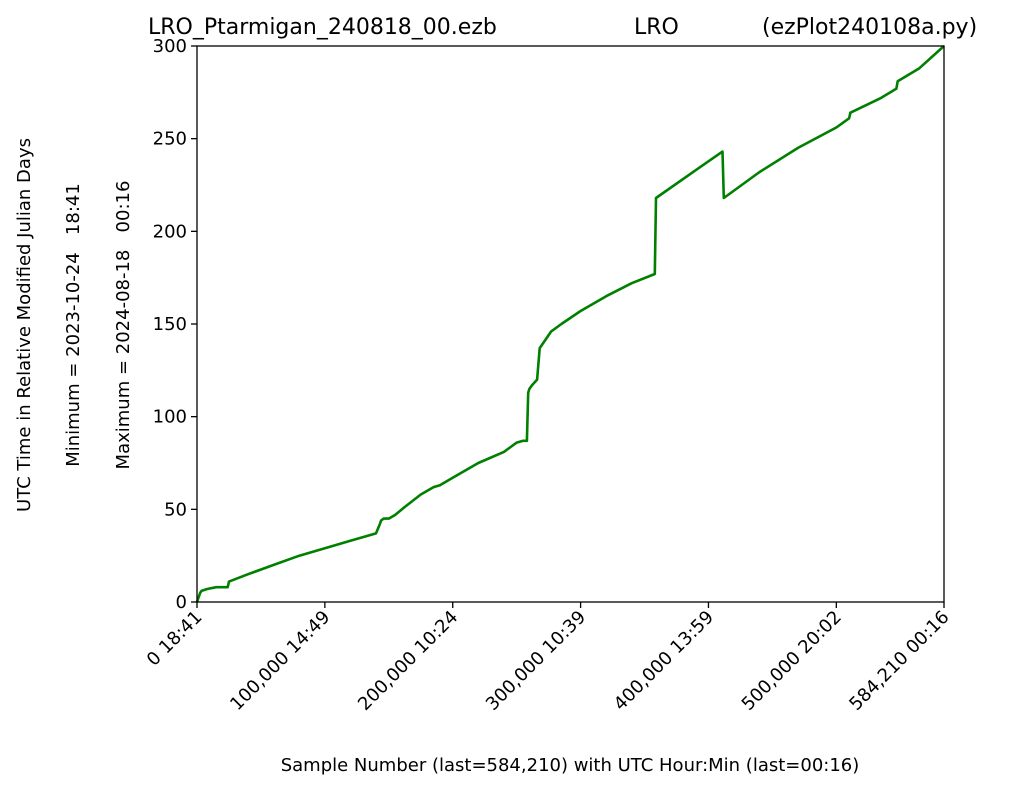 The width and height of the screenshot is (1024, 790). Describe the element at coordinates (322, 27) in the screenshot. I see `chart-title-left: LRO_Ptarmigan_240818_00.ezb` at that location.